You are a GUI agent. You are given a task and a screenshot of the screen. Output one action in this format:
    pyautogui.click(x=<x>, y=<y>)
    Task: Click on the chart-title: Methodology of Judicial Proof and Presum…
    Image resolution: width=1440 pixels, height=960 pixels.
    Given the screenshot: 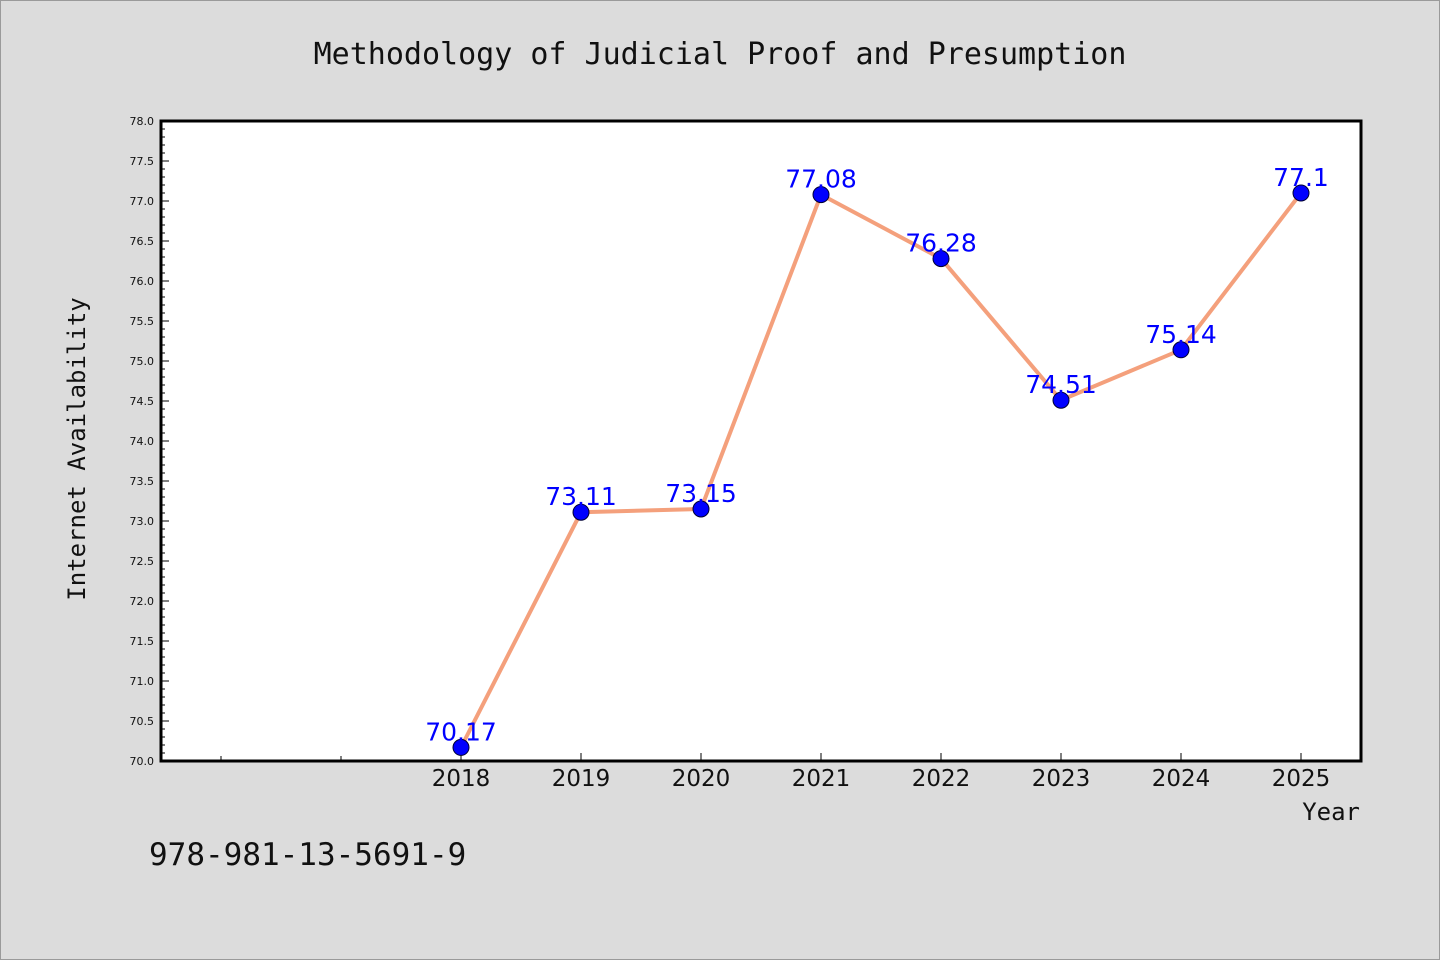 What is the action you would take?
    pyautogui.click(x=720, y=54)
    